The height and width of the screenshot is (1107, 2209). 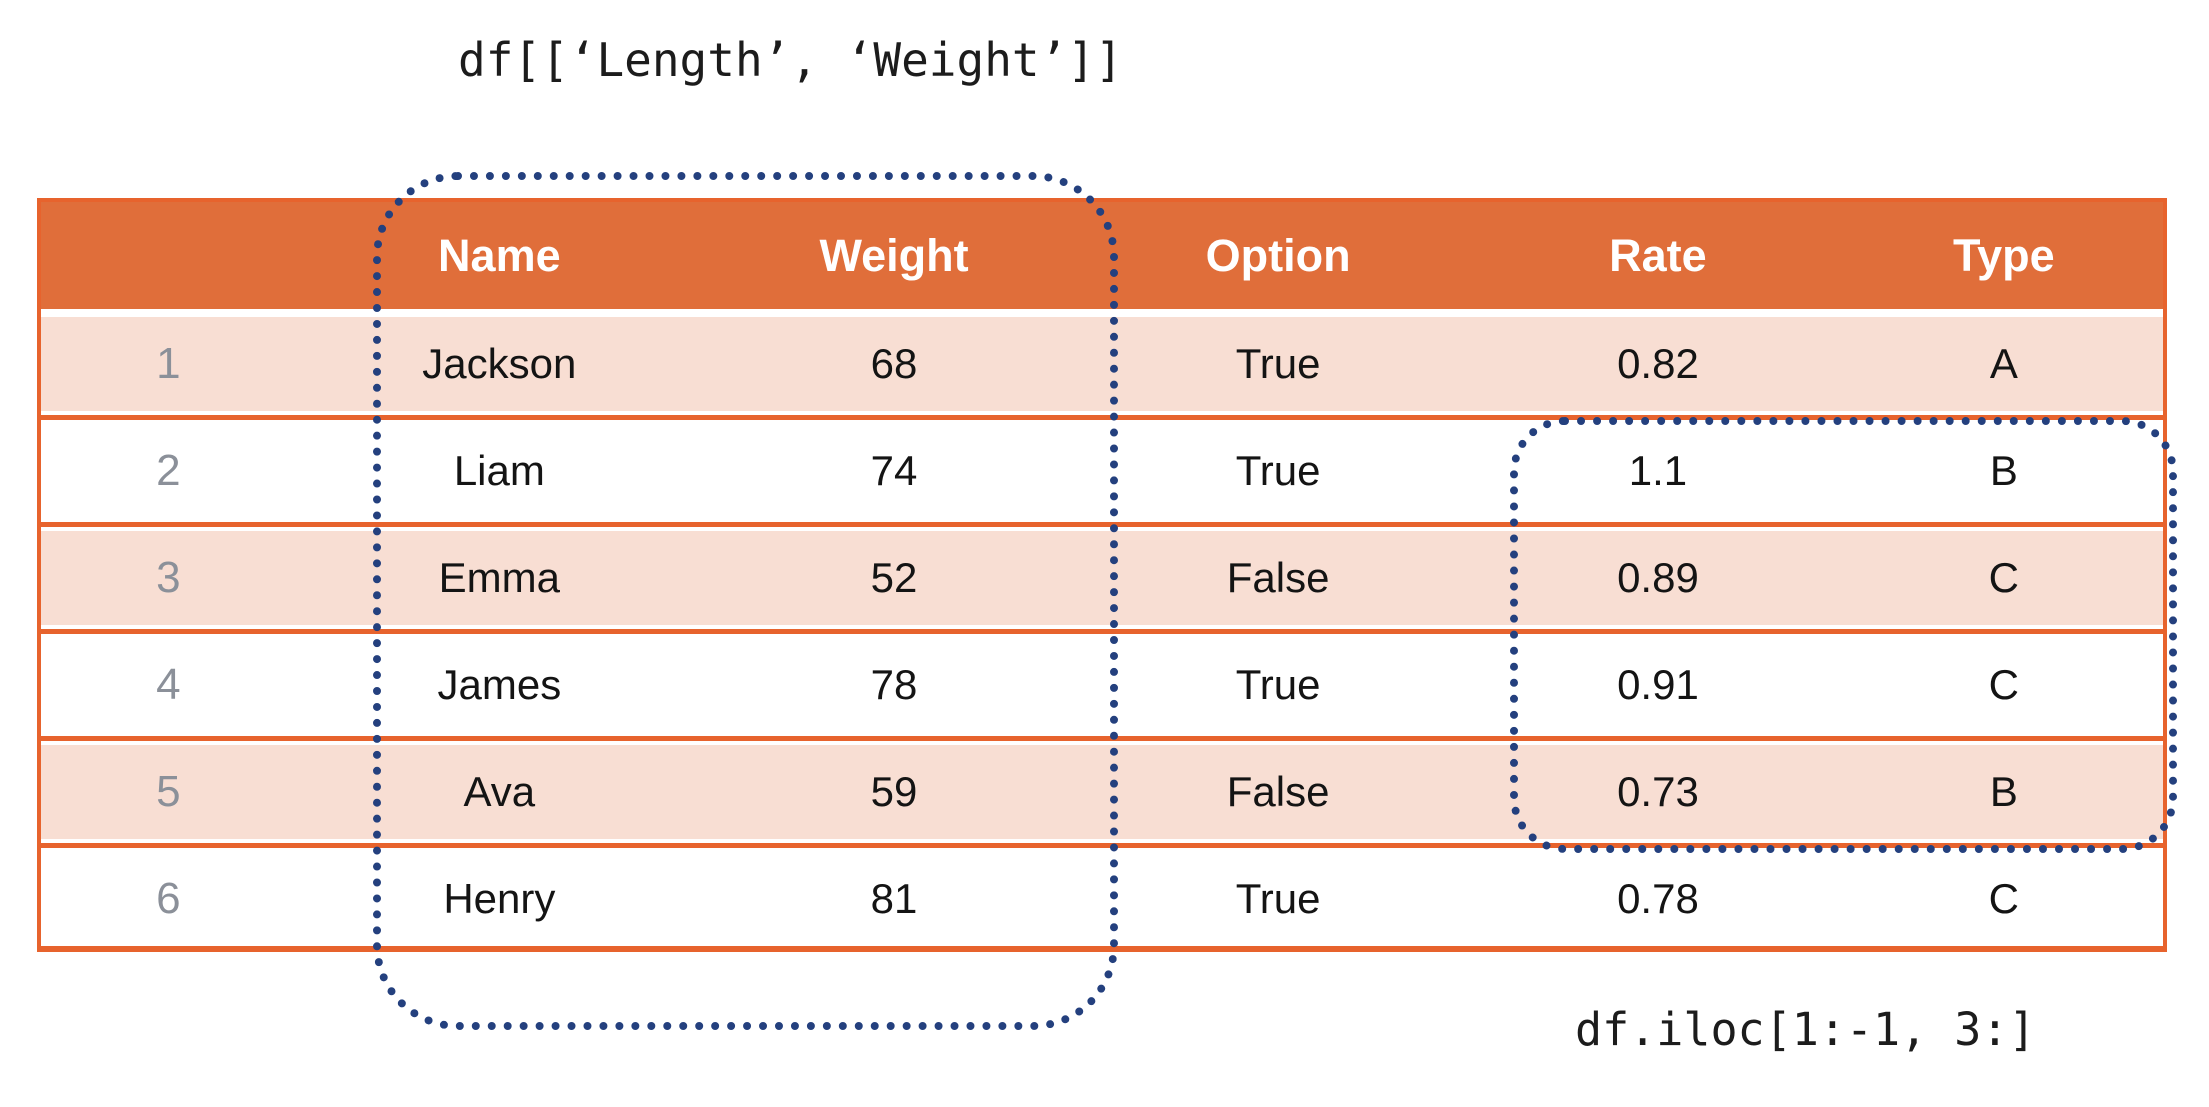 What do you see at coordinates (1658, 898) in the screenshot?
I see `table-cell: 0.78` at bounding box center [1658, 898].